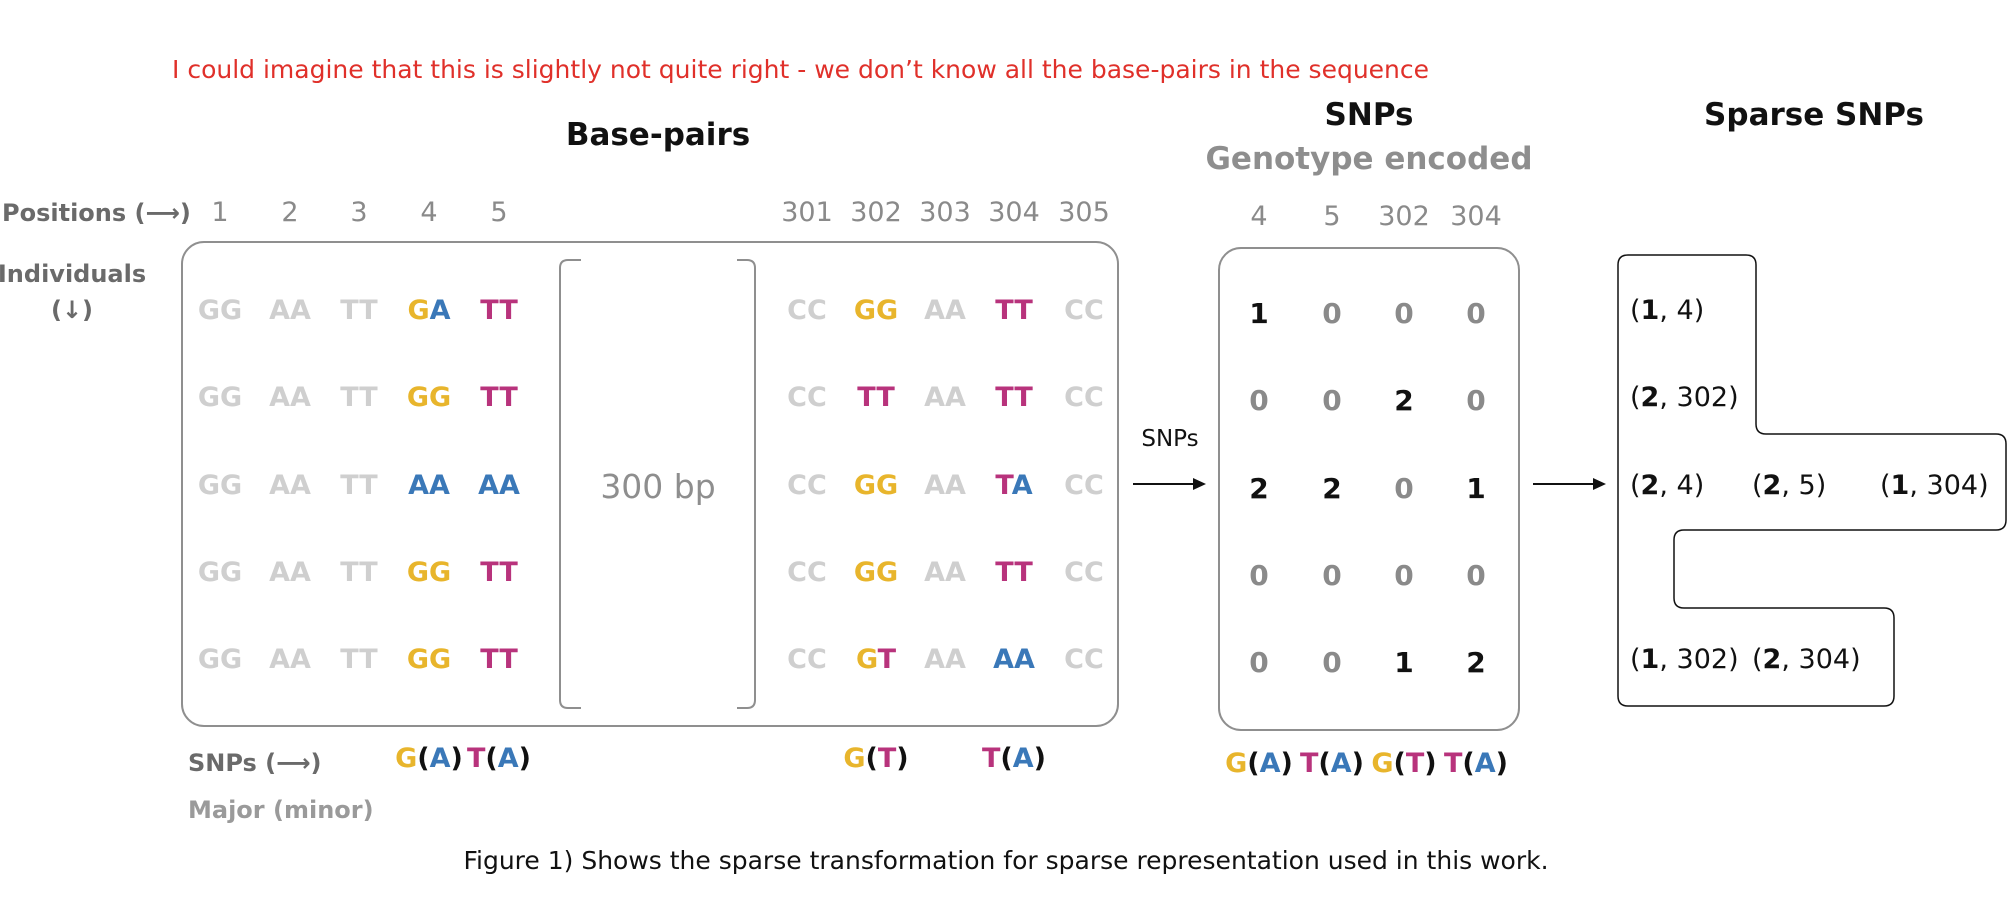  I want to click on genotype-cell: TA, so click(1013, 485).